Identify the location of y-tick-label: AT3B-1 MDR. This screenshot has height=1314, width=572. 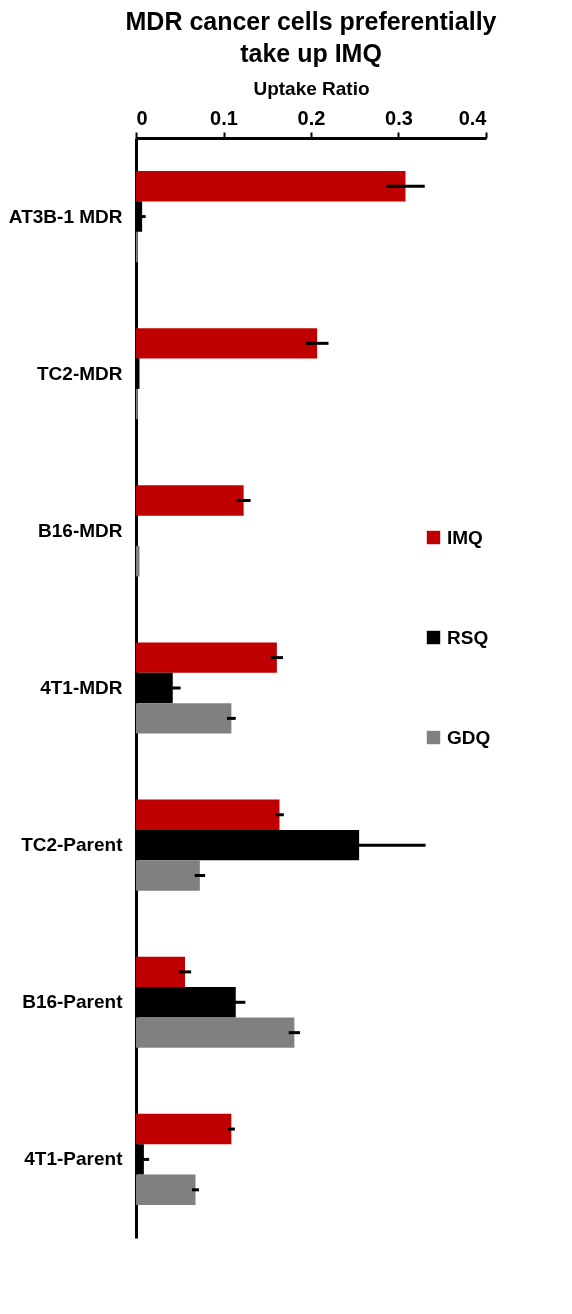
(65, 216).